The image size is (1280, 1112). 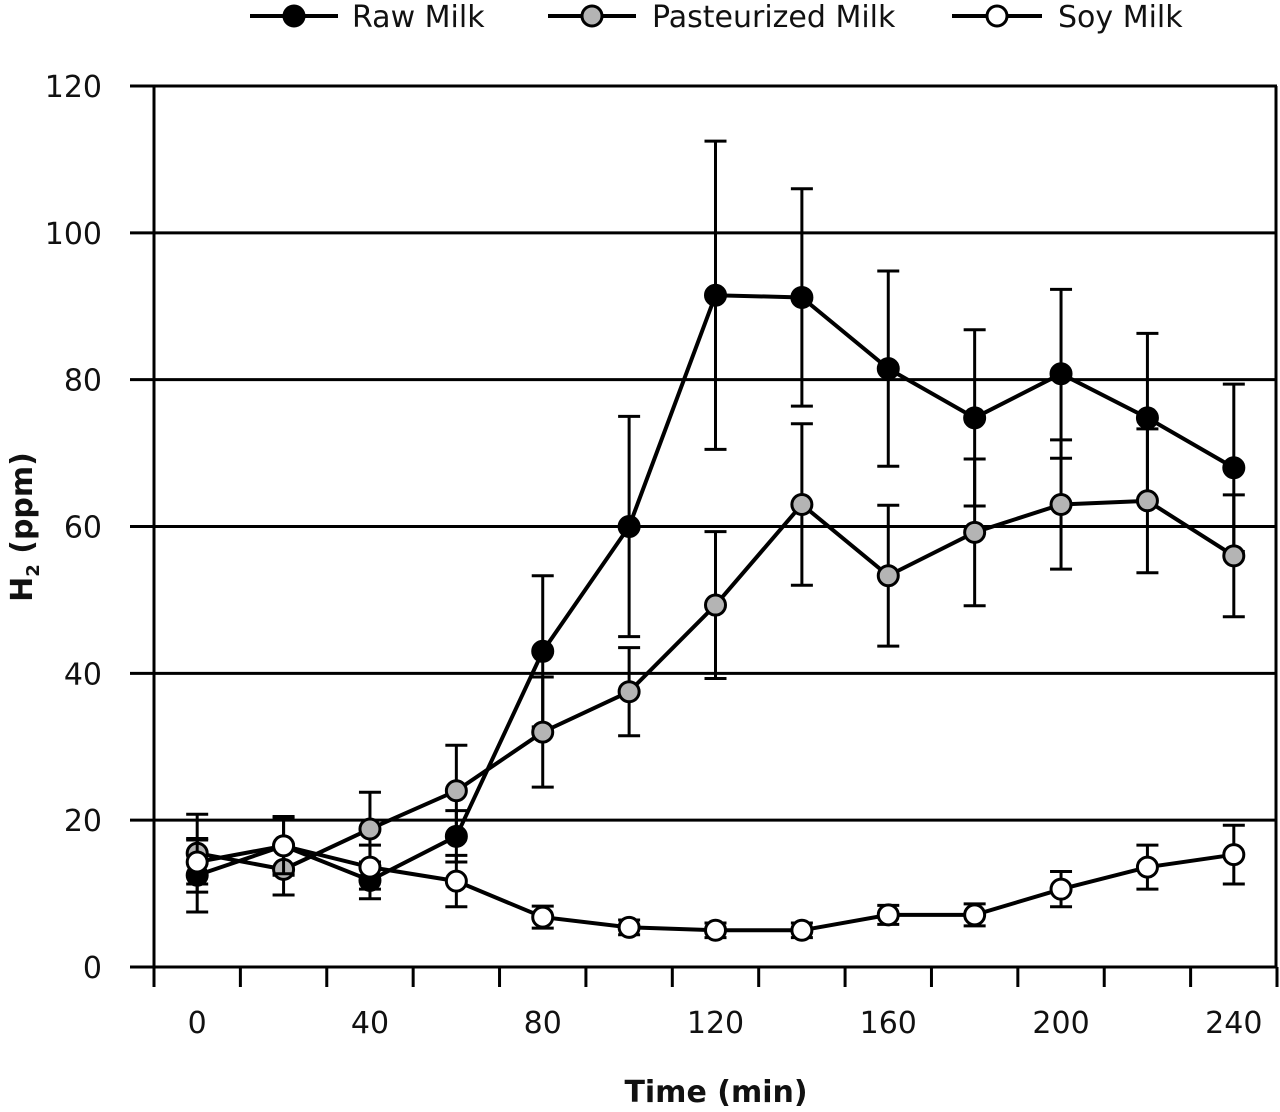 I want to click on legend: Raw Milk Pasteurized Milk Soy Milk, so click(x=716, y=17).